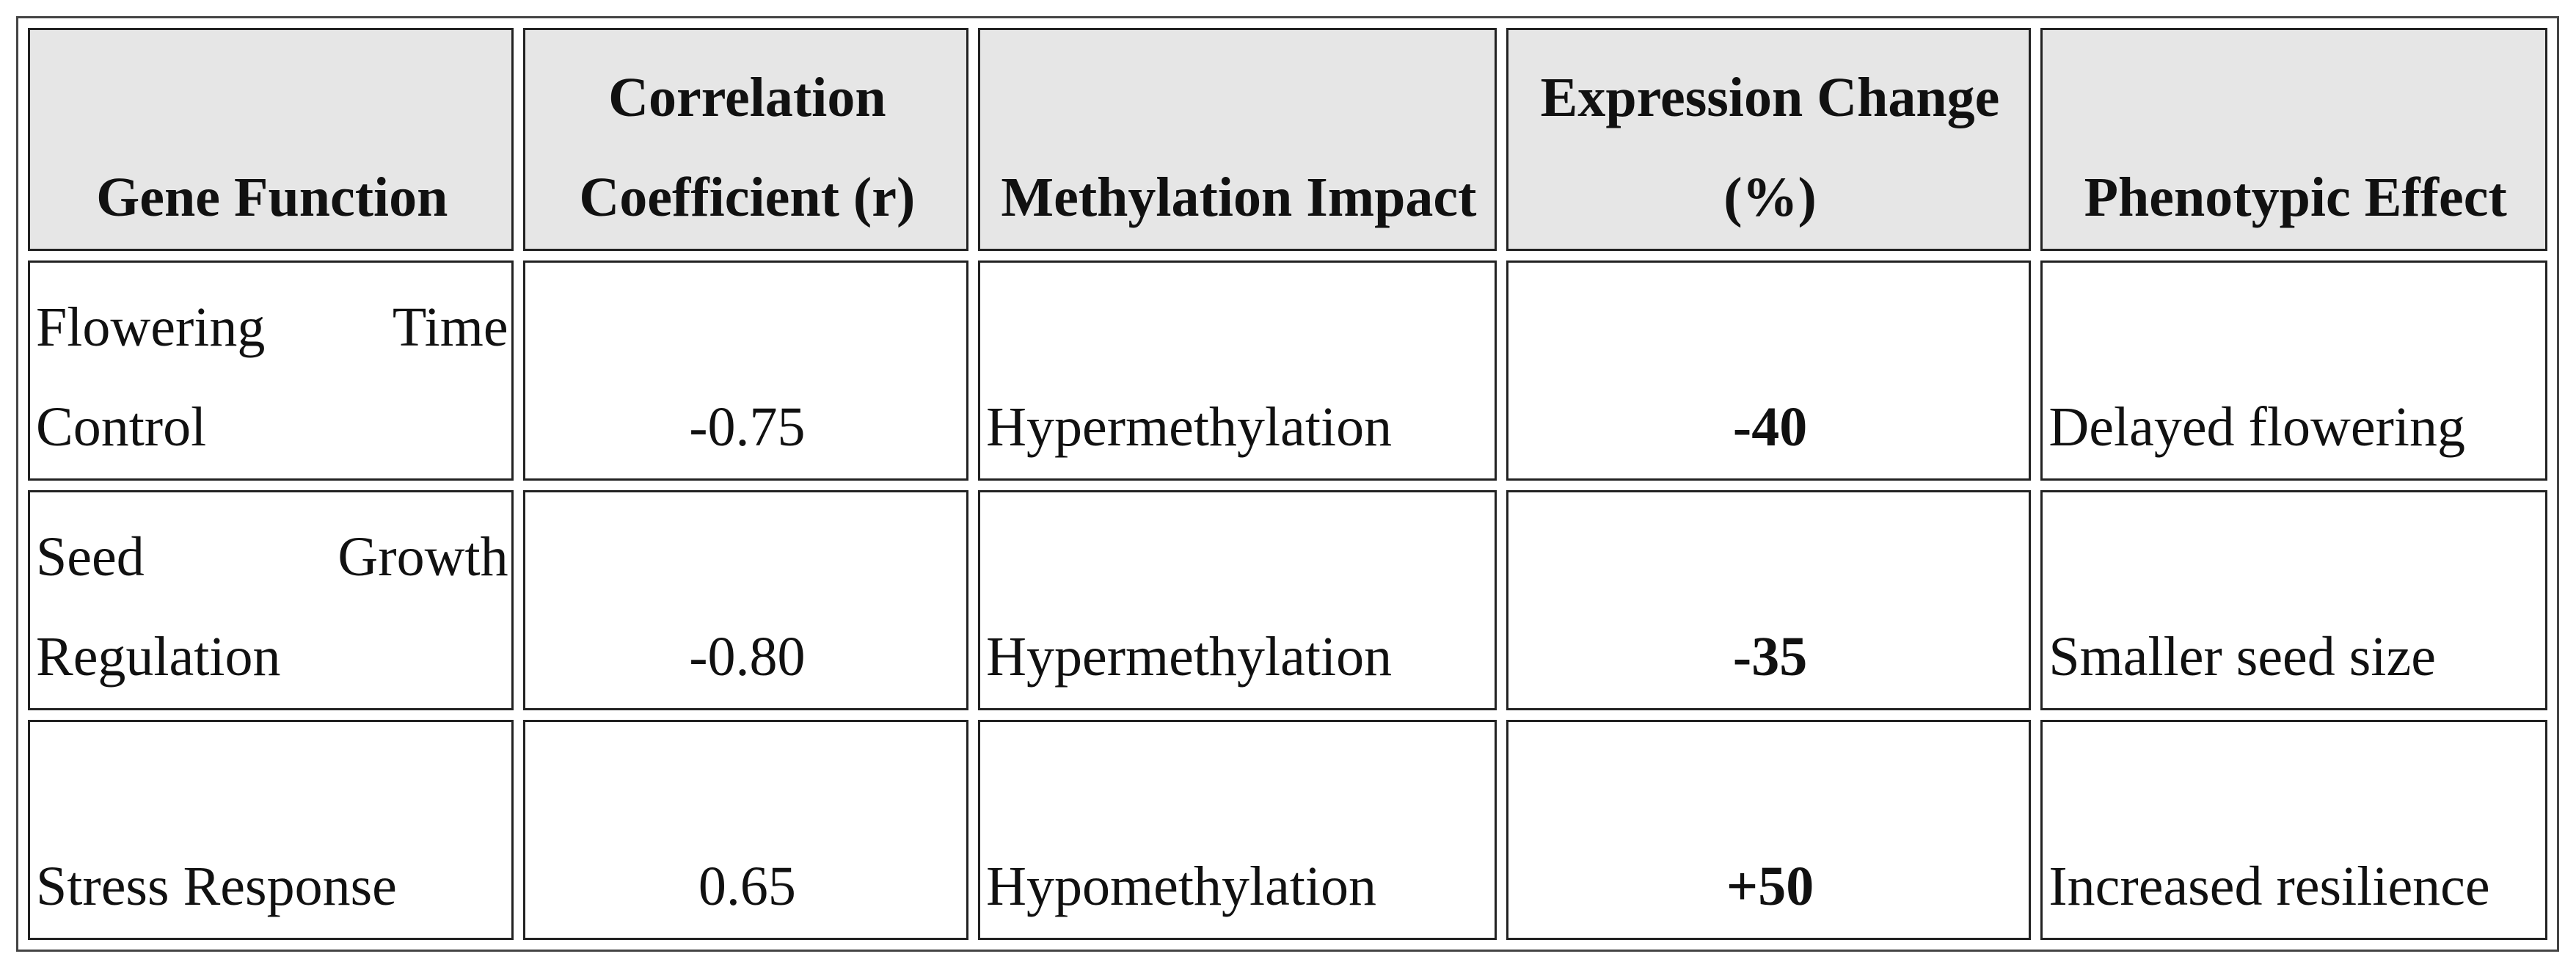 This screenshot has width=2576, height=962. What do you see at coordinates (746, 139) in the screenshot?
I see `header-cell: Correlation Coefficient (r)` at bounding box center [746, 139].